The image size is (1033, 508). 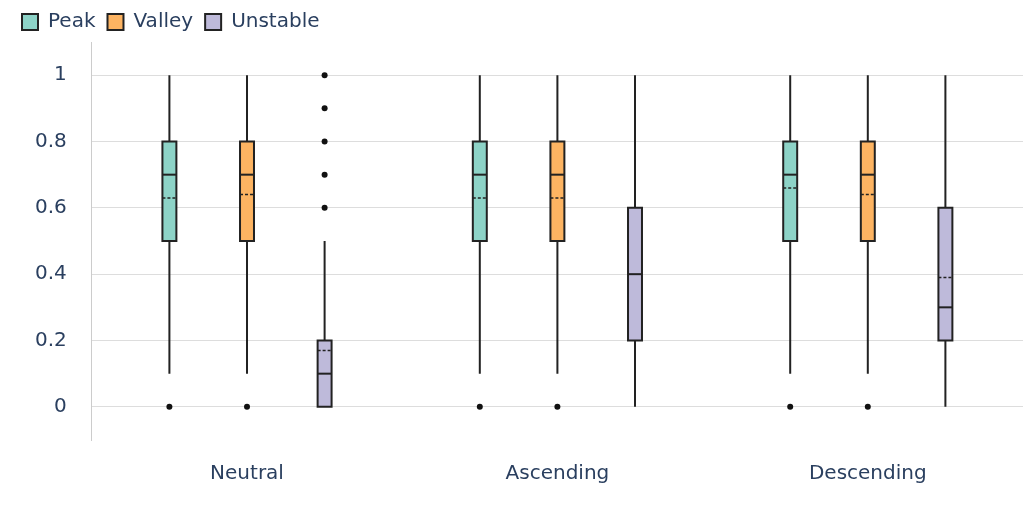 I want to click on legend-label: Peak, so click(x=72, y=20).